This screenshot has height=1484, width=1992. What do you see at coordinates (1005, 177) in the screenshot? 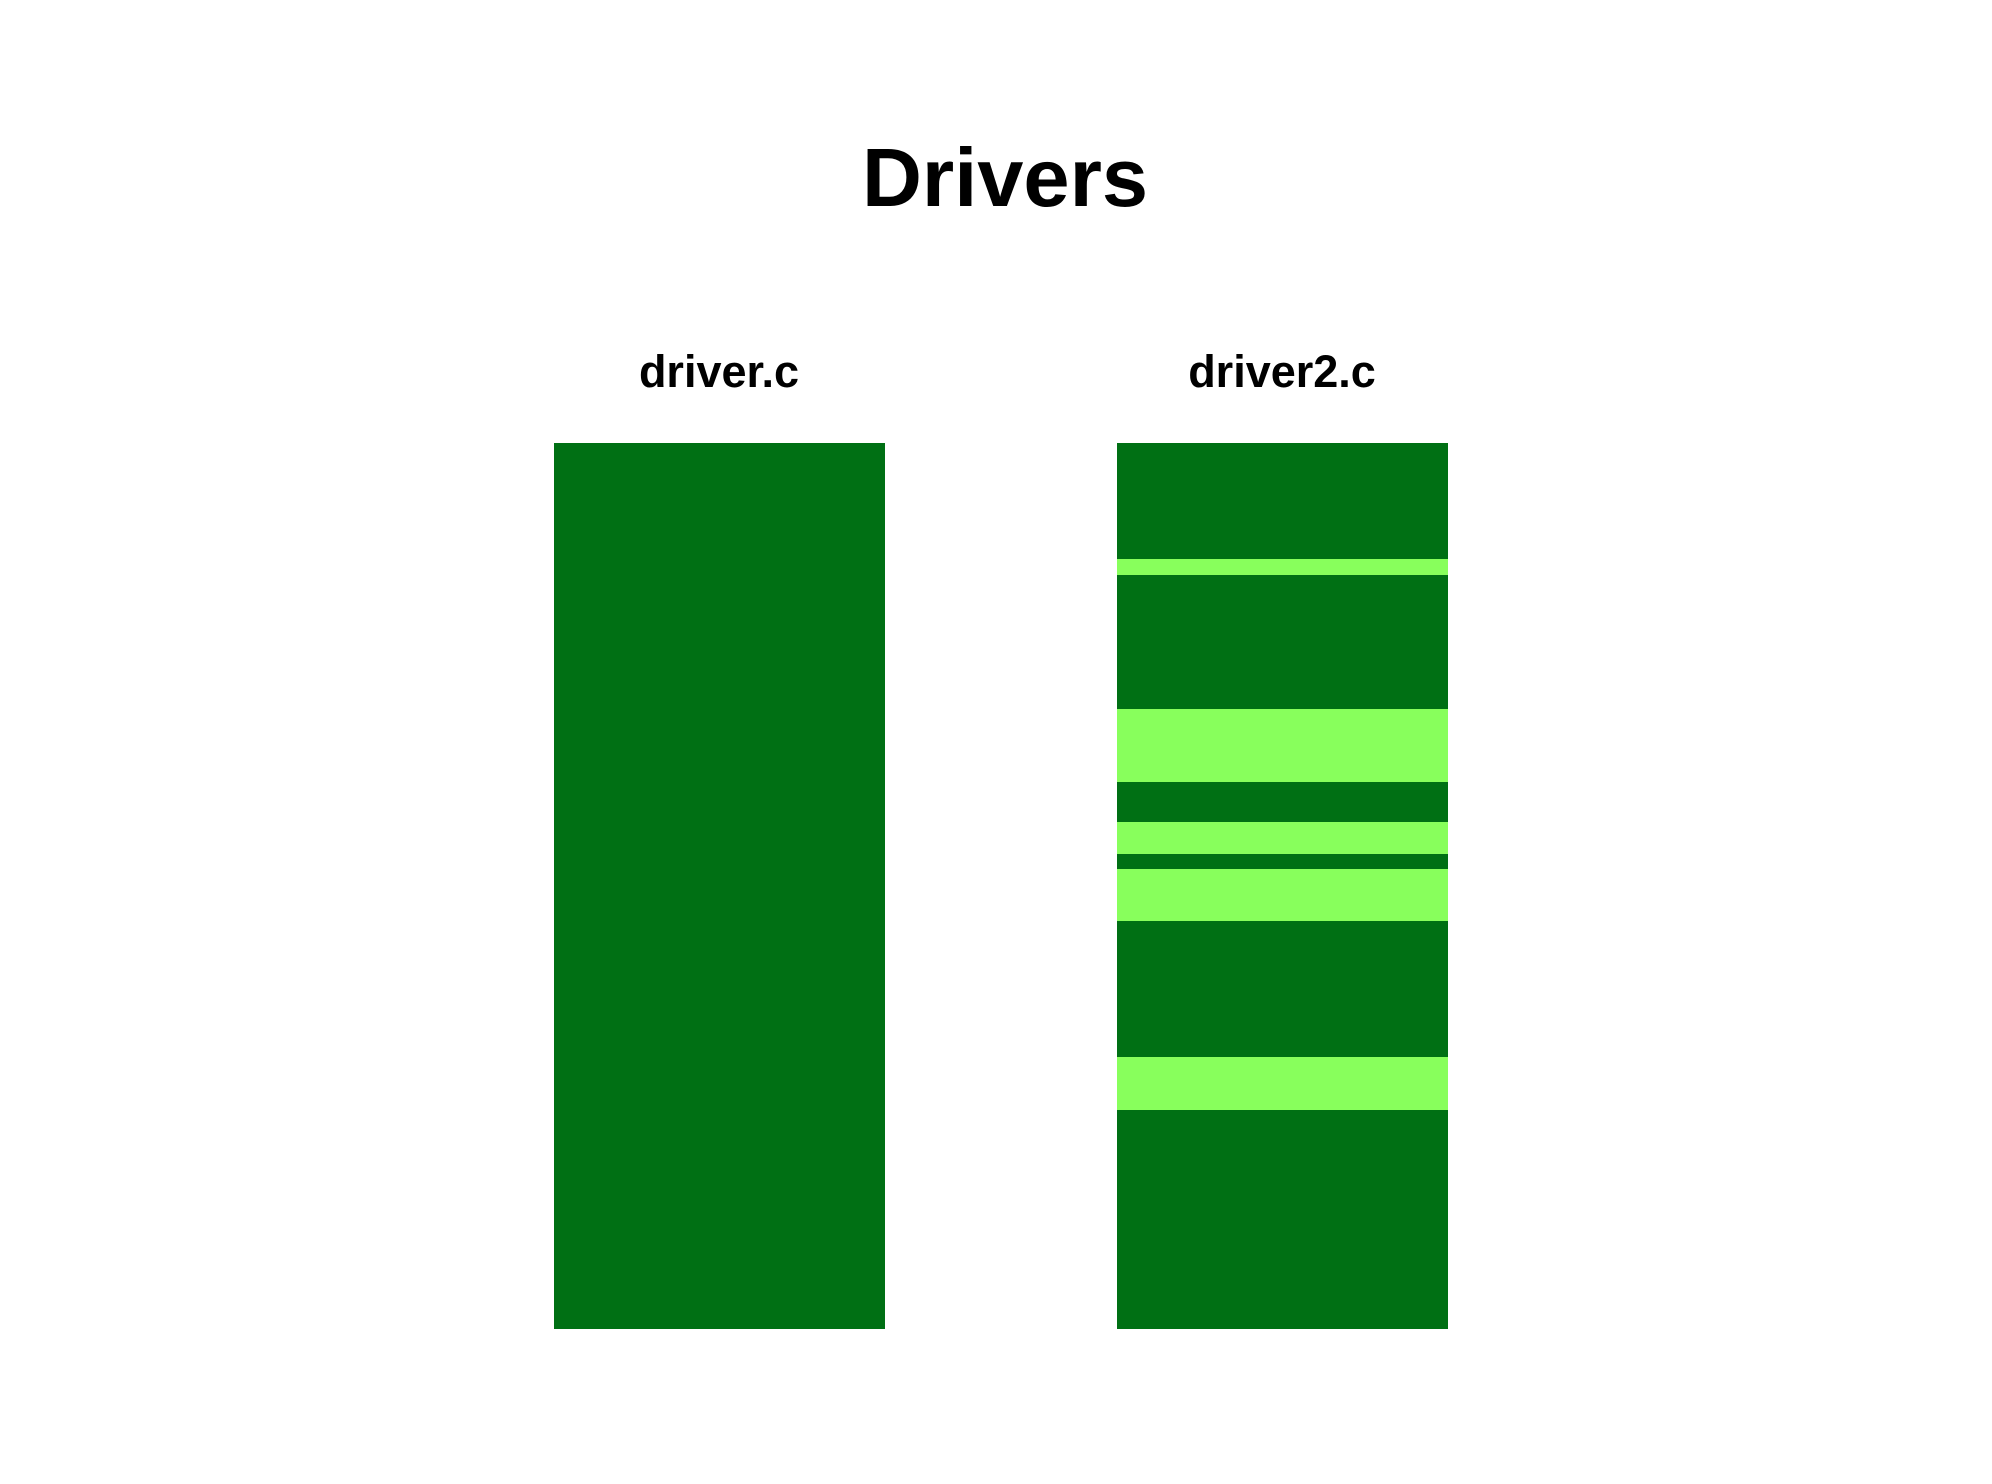
I see `diagram-title: Drivers` at bounding box center [1005, 177].